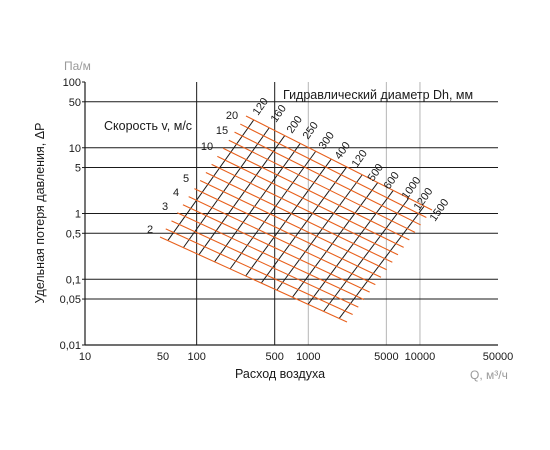 Image resolution: width=550 pixels, height=450 pixels. Describe the element at coordinates (376, 173) in the screenshot. I see `diameter-label: 500` at that location.